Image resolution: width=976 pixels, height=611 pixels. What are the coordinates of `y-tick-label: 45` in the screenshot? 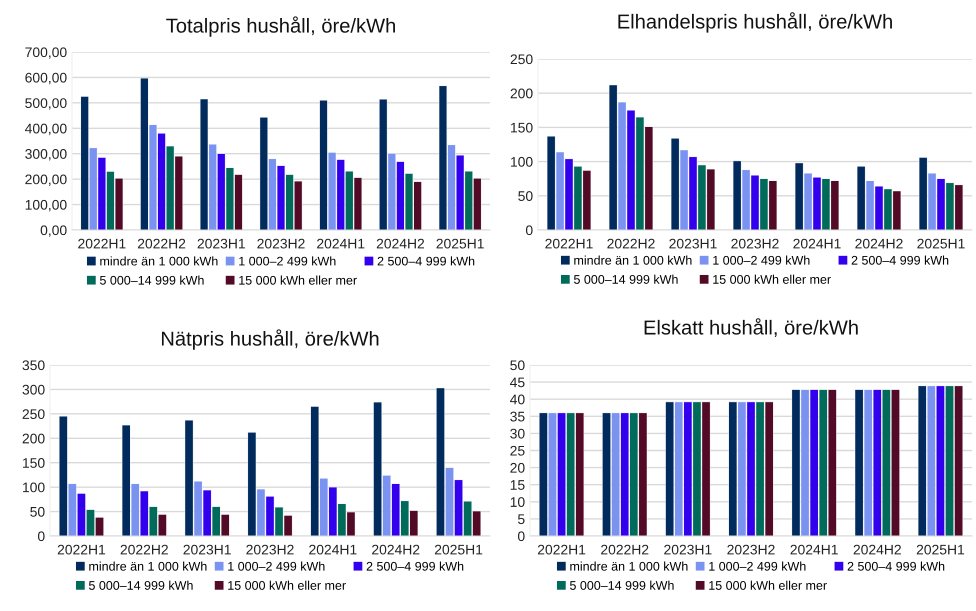 It's located at (517, 383).